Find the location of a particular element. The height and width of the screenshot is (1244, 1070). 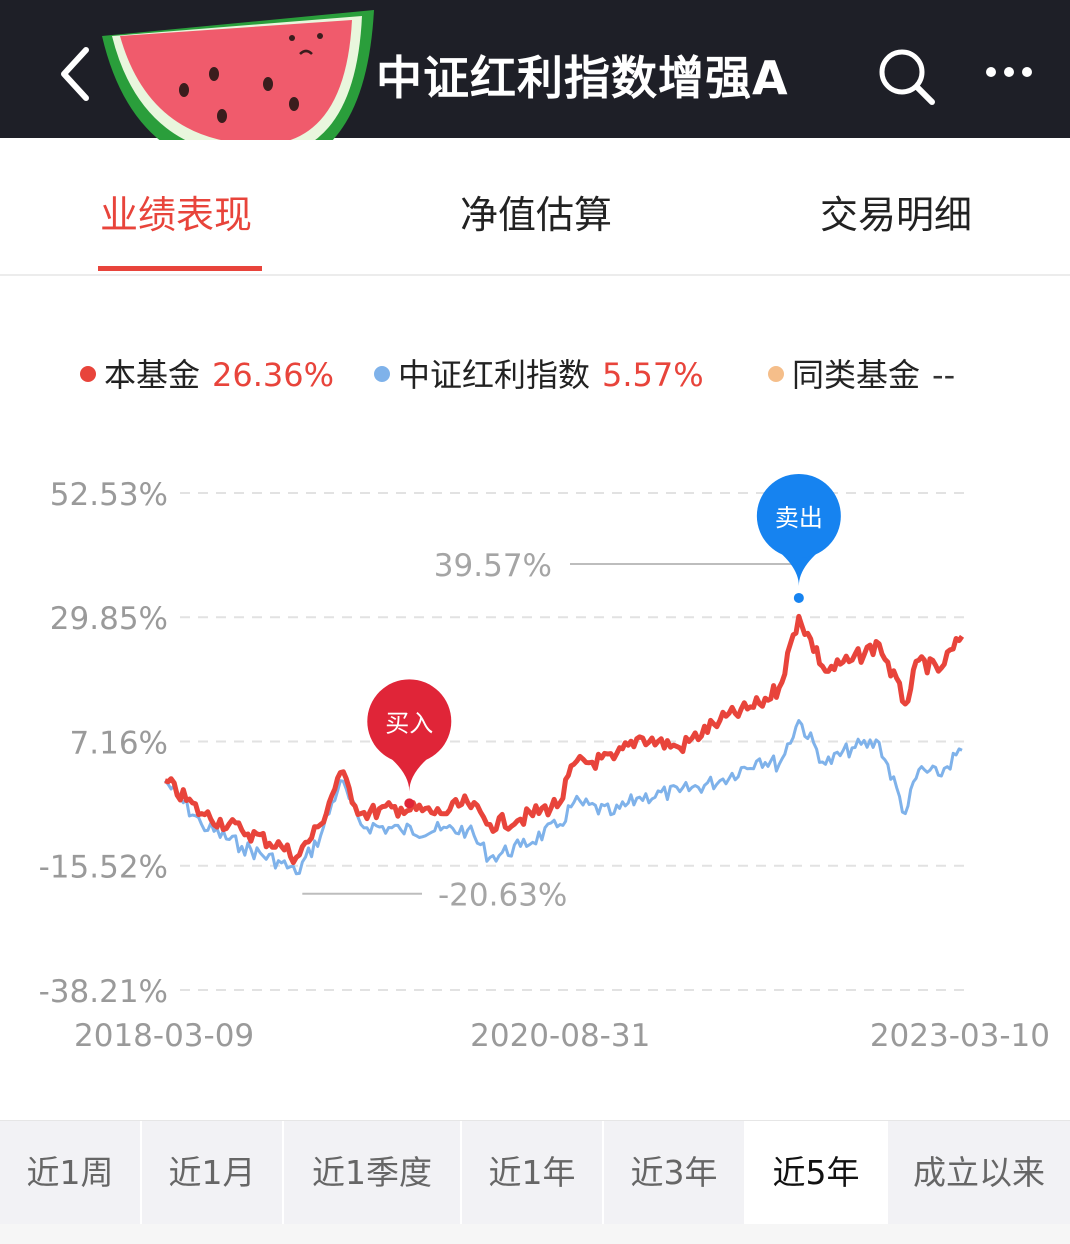

legend-dot-index is located at coordinates (382, 374).